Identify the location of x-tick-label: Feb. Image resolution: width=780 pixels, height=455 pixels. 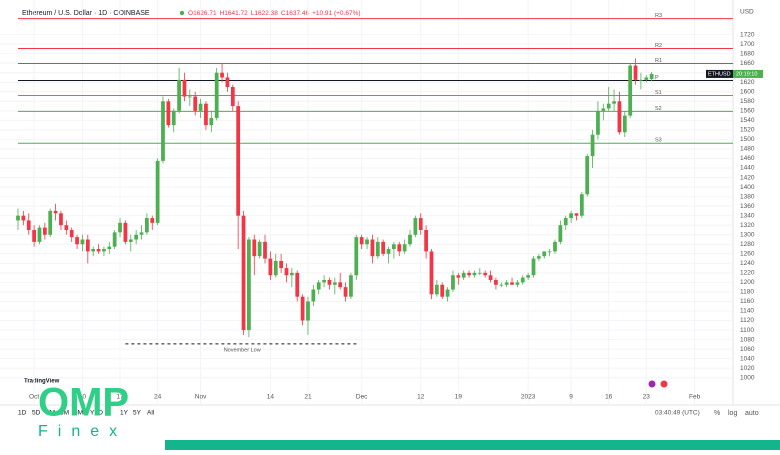
(695, 397).